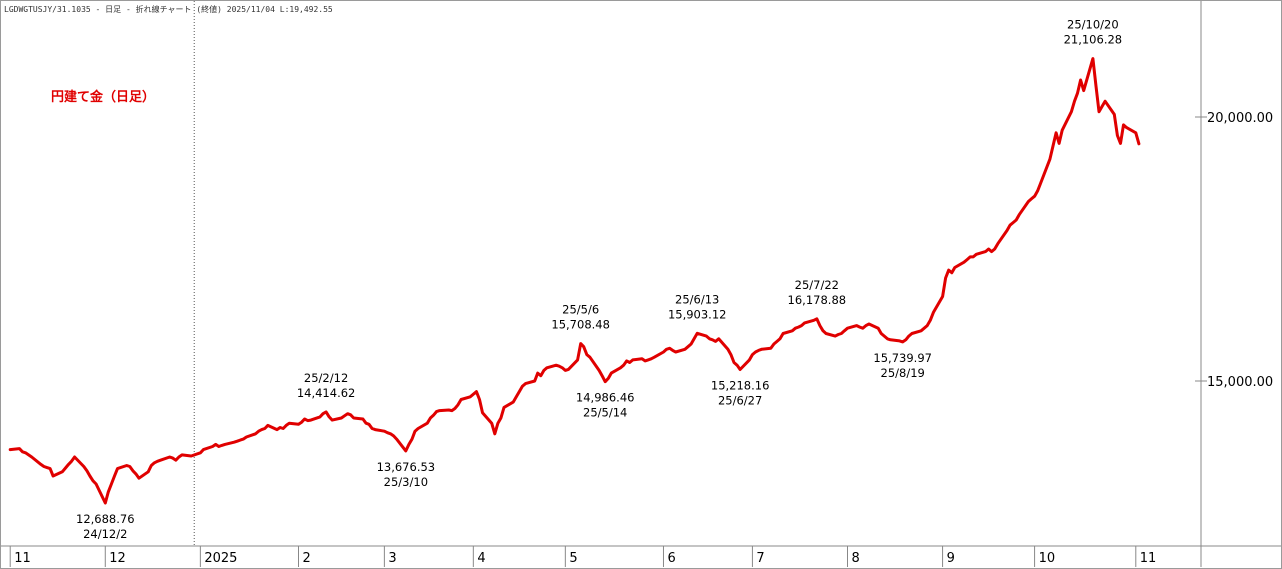 The height and width of the screenshot is (569, 1282). What do you see at coordinates (740, 385) in the screenshot?
I see `annotation-value: 15,218.16` at bounding box center [740, 385].